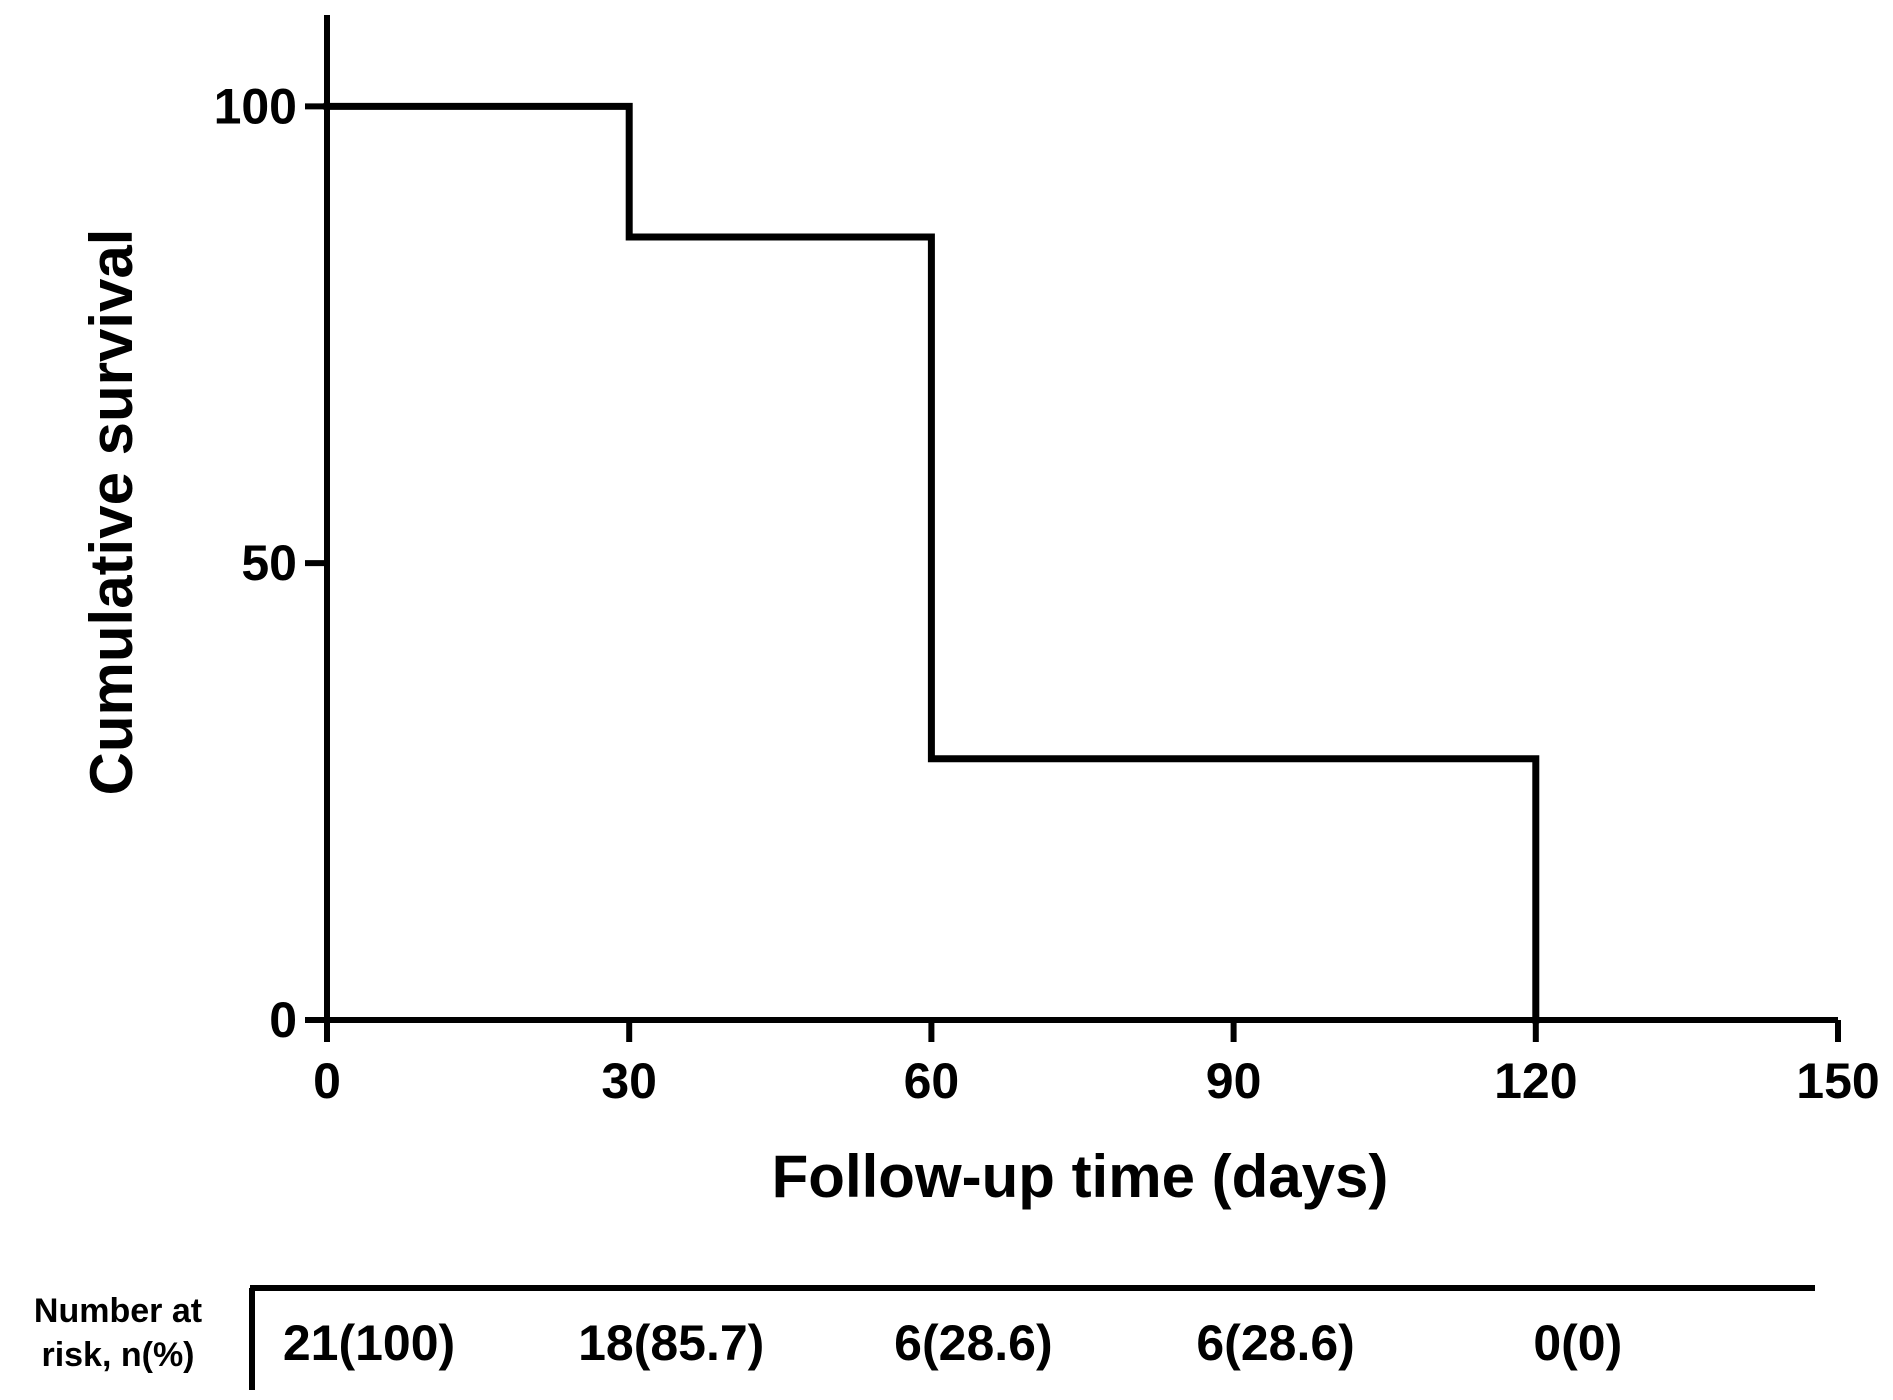  What do you see at coordinates (1837, 1081) in the screenshot?
I see `x-tick-label: 150` at bounding box center [1837, 1081].